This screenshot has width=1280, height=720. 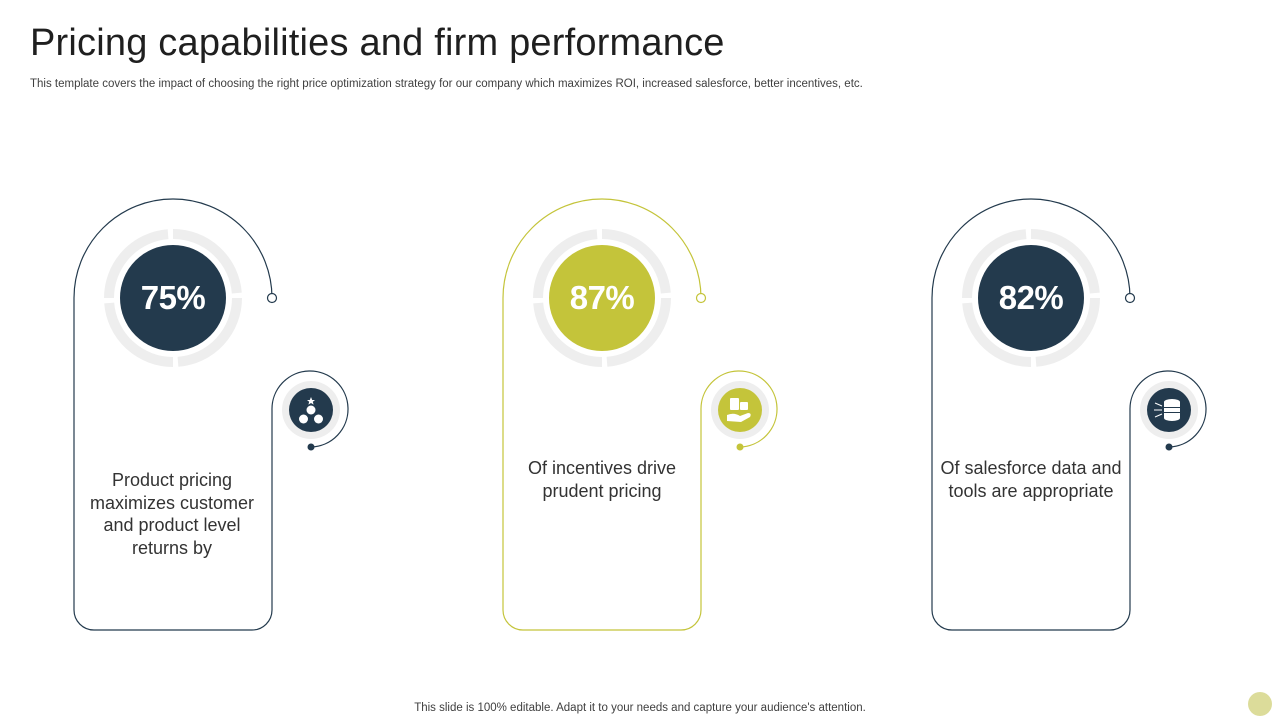 What do you see at coordinates (602, 479) in the screenshot?
I see `card-2-description: Of incentives drive prudent pricing` at bounding box center [602, 479].